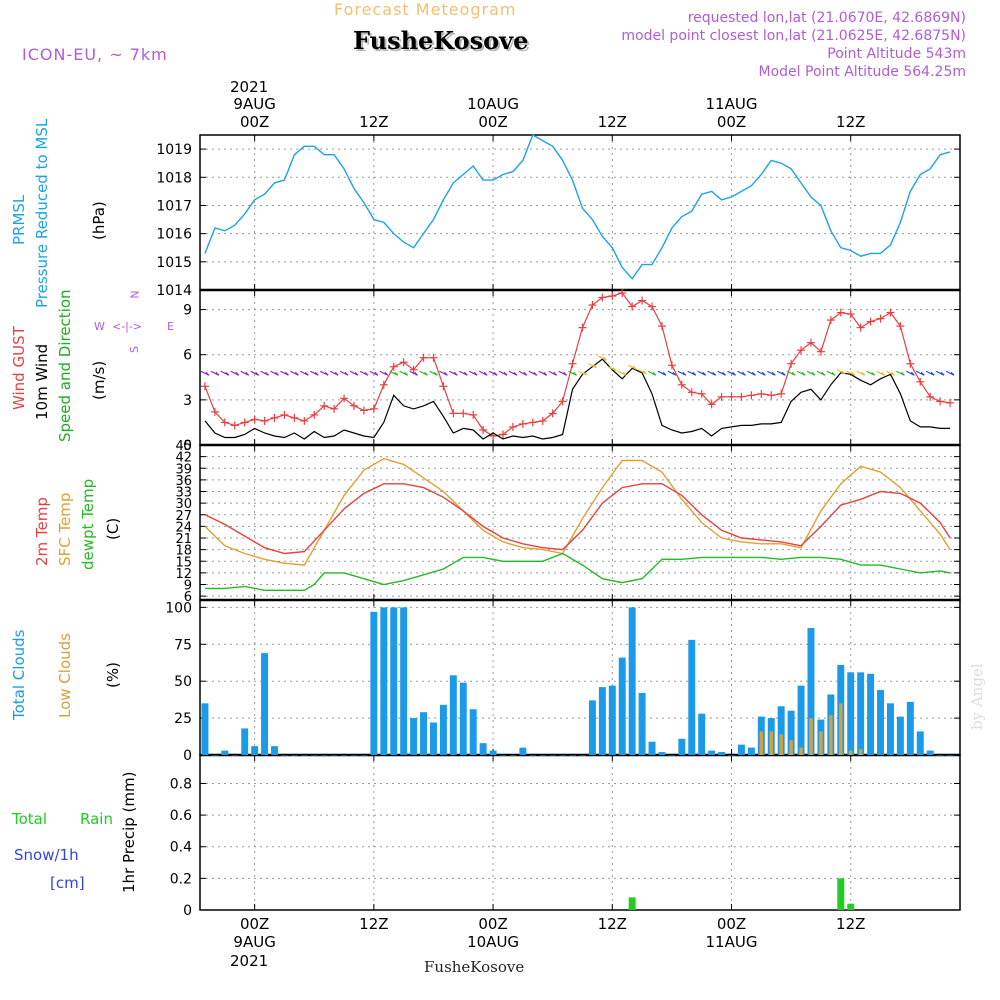  I want to click on bottom-date-label: 11AUG, so click(732, 942).